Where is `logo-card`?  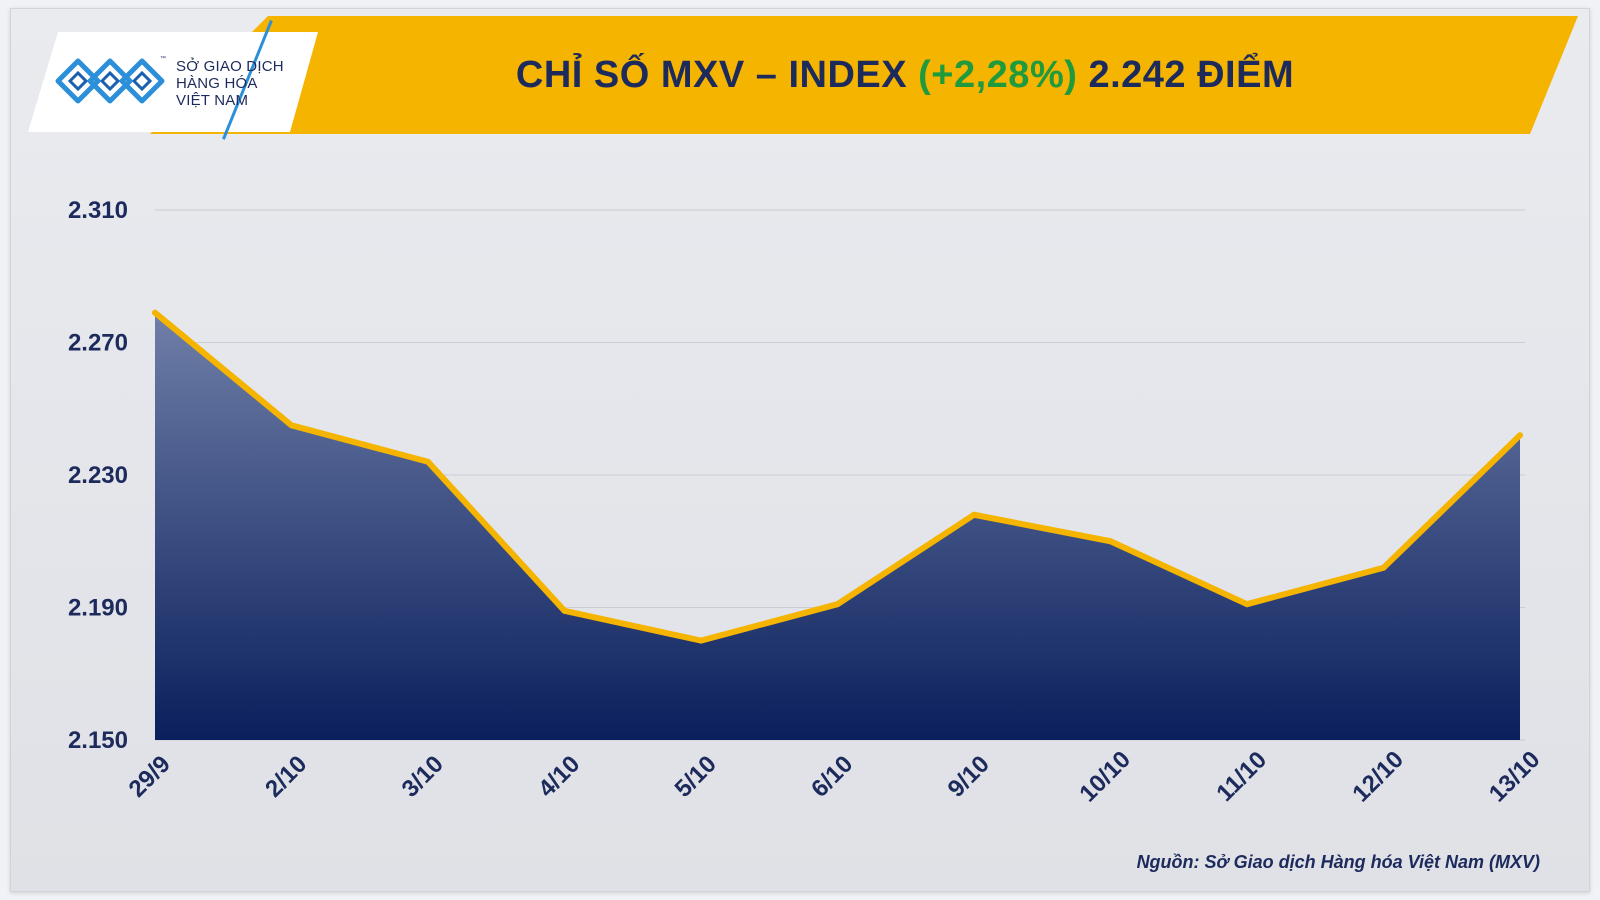 logo-card is located at coordinates (173, 82).